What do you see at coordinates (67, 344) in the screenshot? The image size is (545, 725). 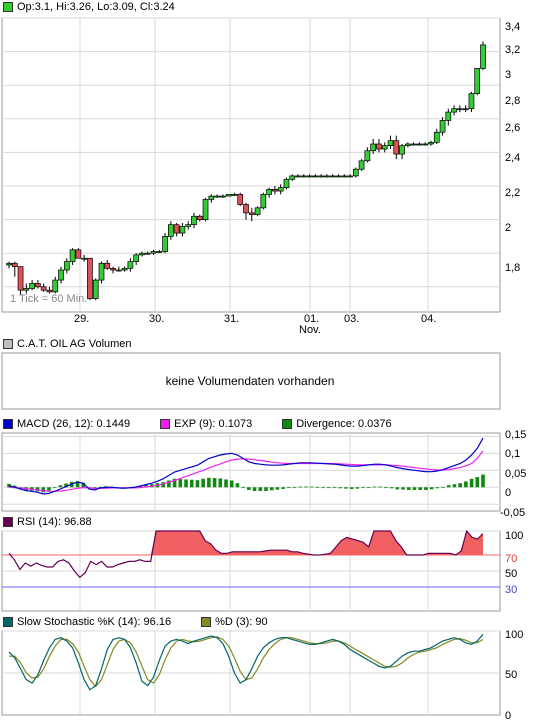 I see `volume-legend: C.A.T. OIL AG Volumen` at bounding box center [67, 344].